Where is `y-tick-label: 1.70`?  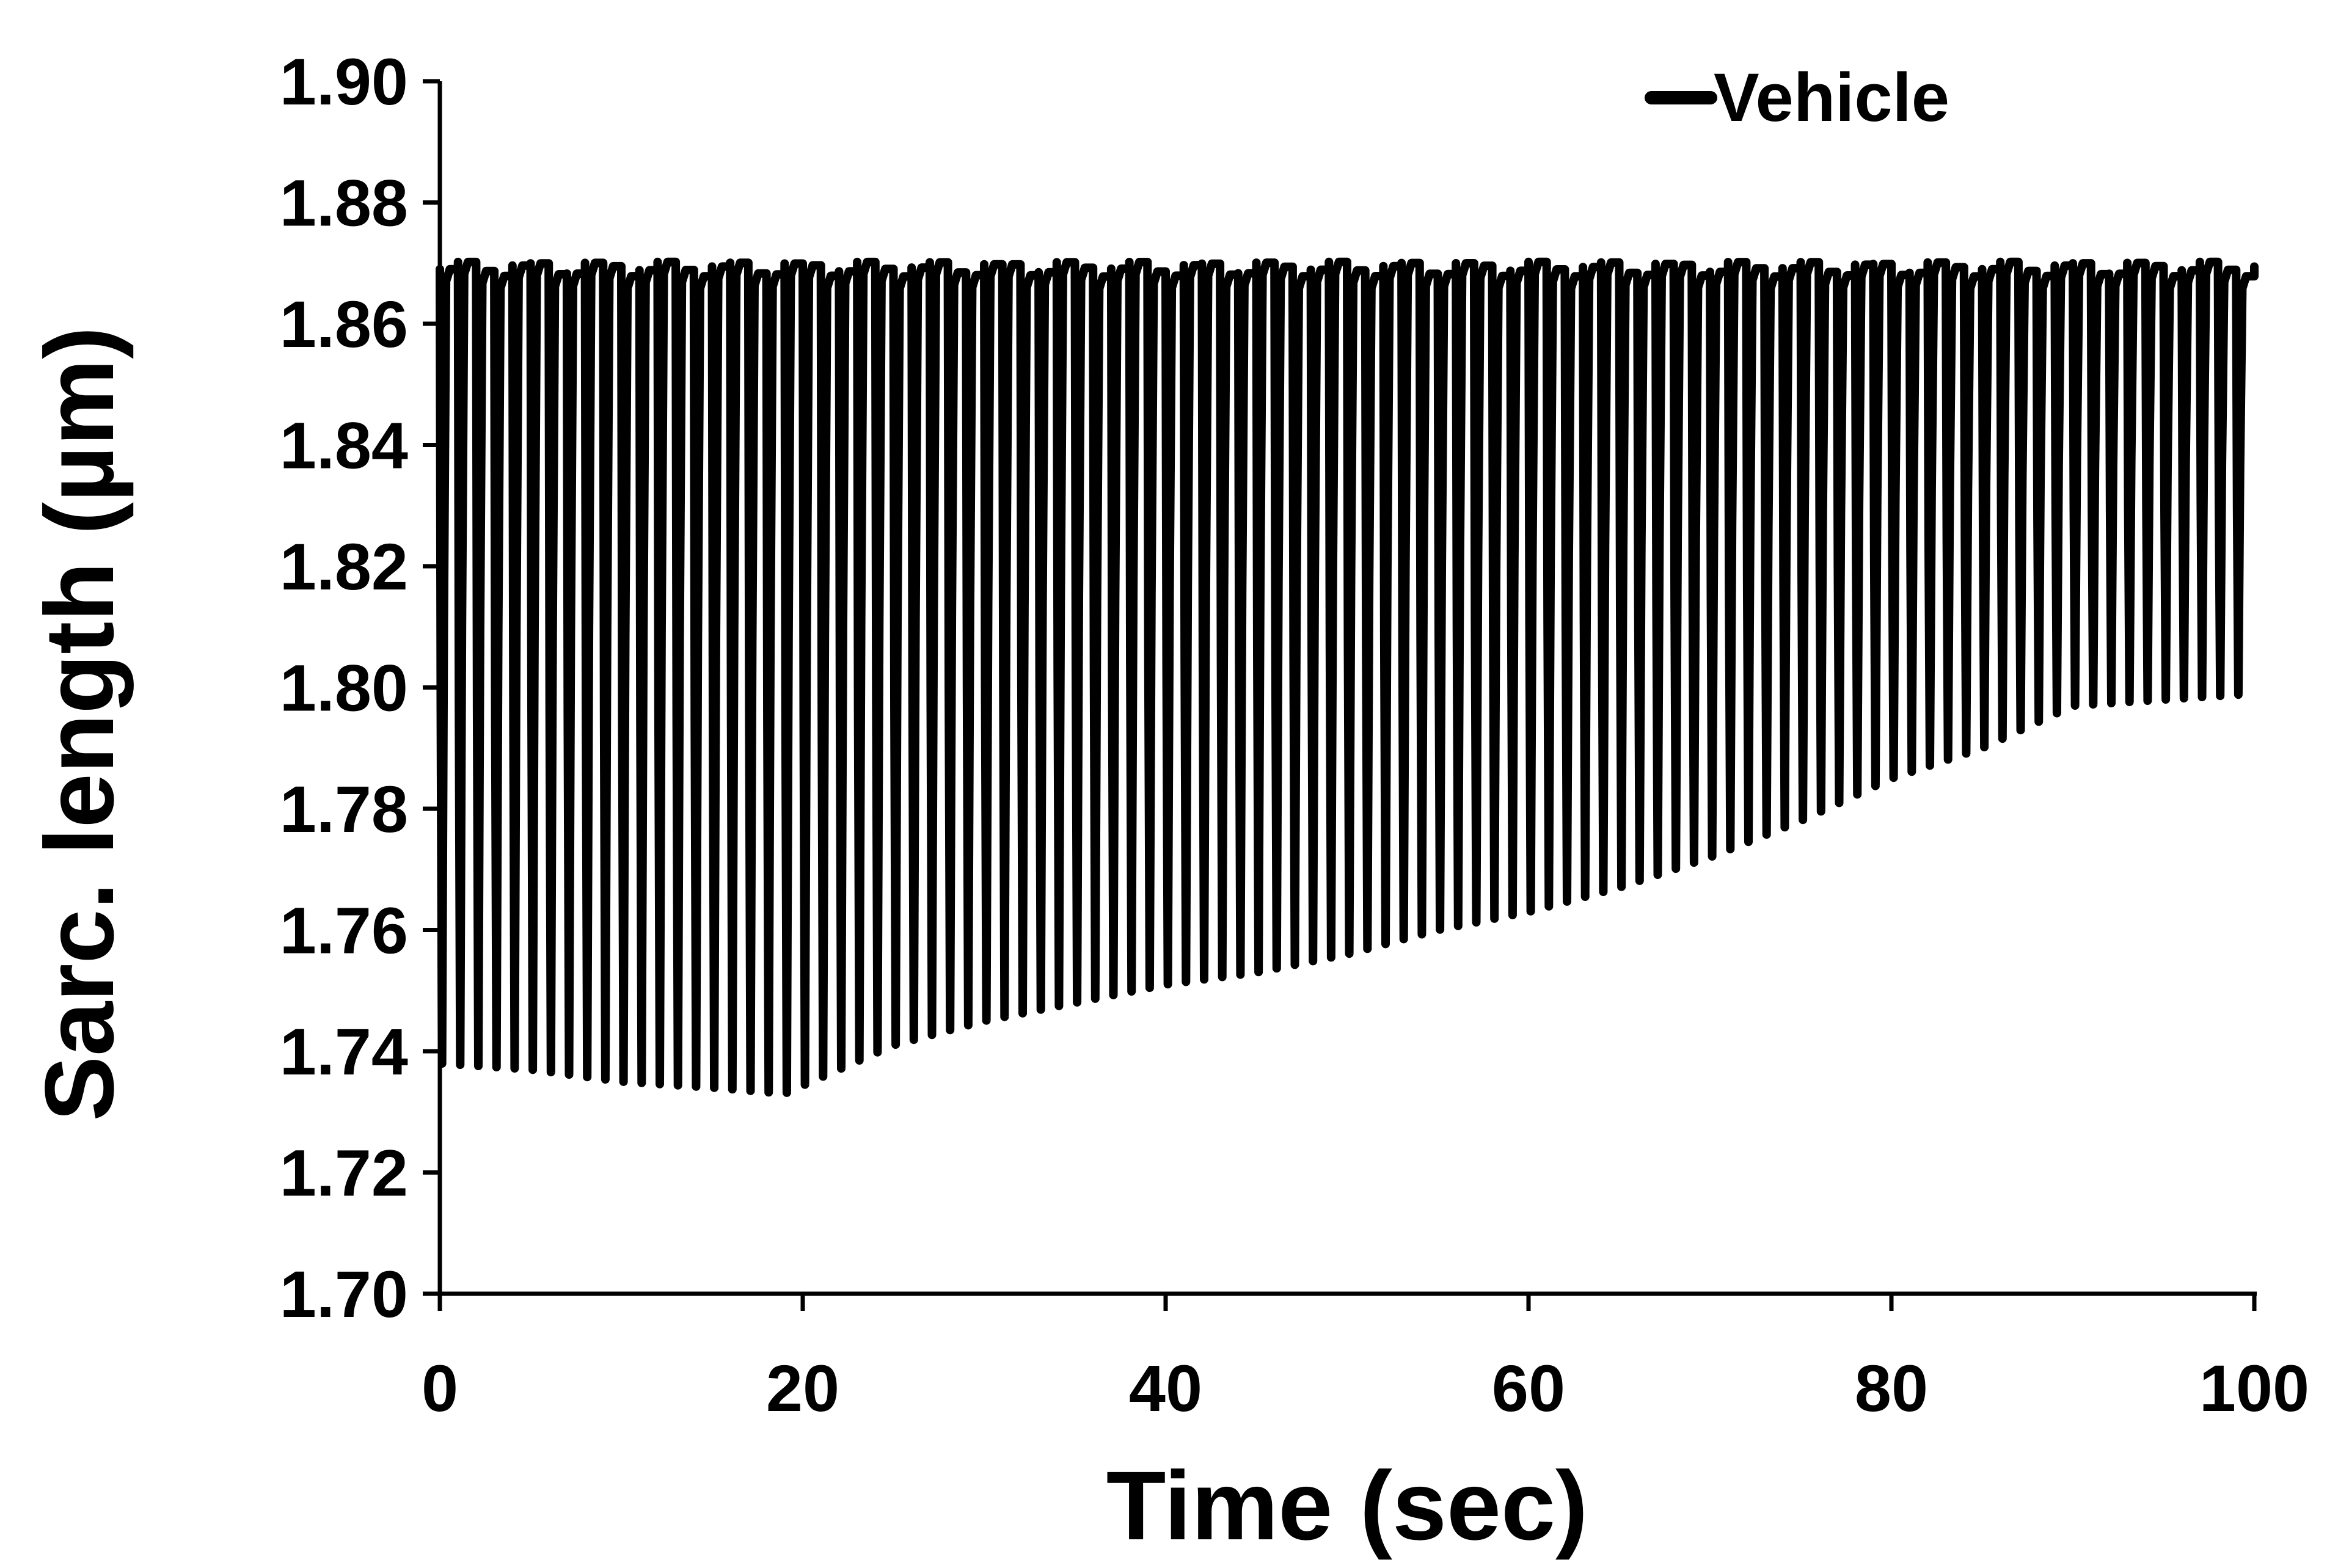 y-tick-label: 1.70 is located at coordinates (344, 1294).